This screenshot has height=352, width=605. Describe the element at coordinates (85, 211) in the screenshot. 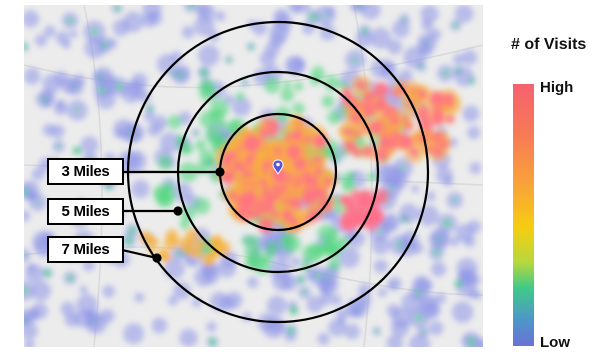

I see `ring-label-5-miles: 5 Miles` at that location.